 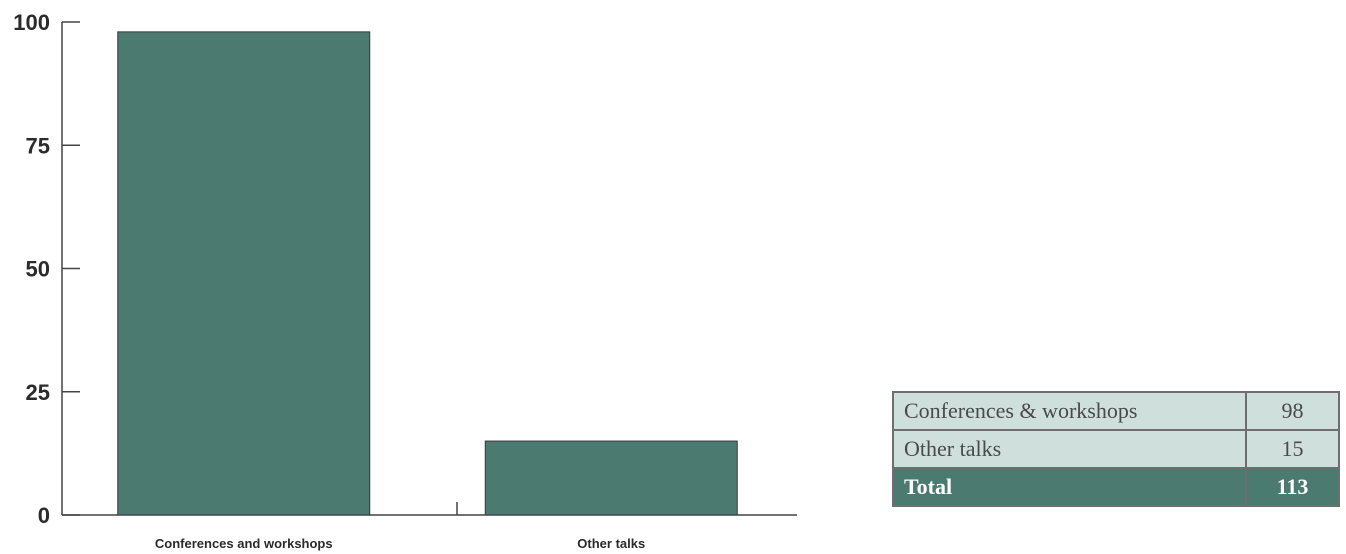 What do you see at coordinates (1292, 449) in the screenshot?
I see `row-value: 15` at bounding box center [1292, 449].